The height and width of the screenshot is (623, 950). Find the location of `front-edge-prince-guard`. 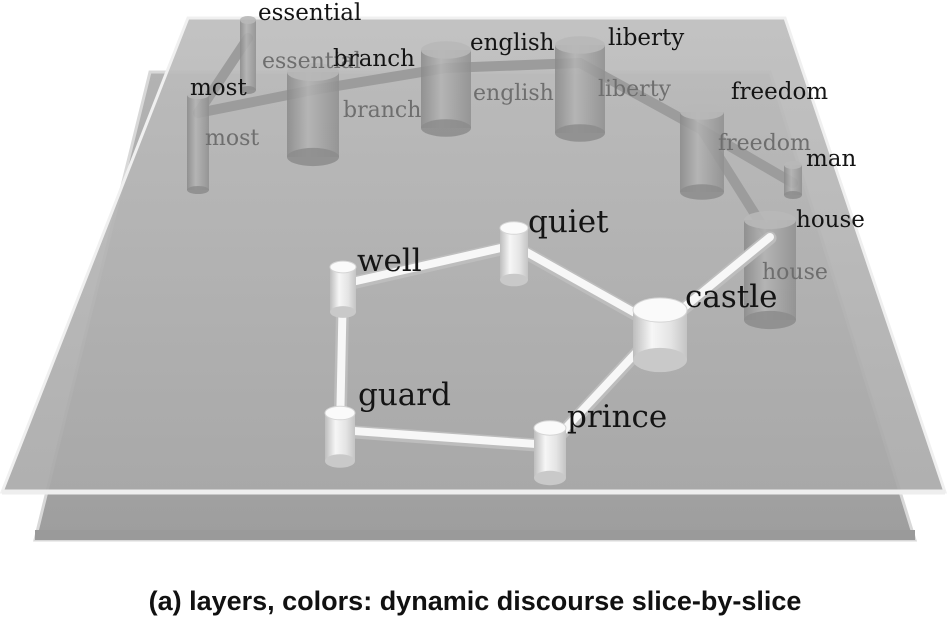

front-edge-prince-guard is located at coordinates (445, 437).